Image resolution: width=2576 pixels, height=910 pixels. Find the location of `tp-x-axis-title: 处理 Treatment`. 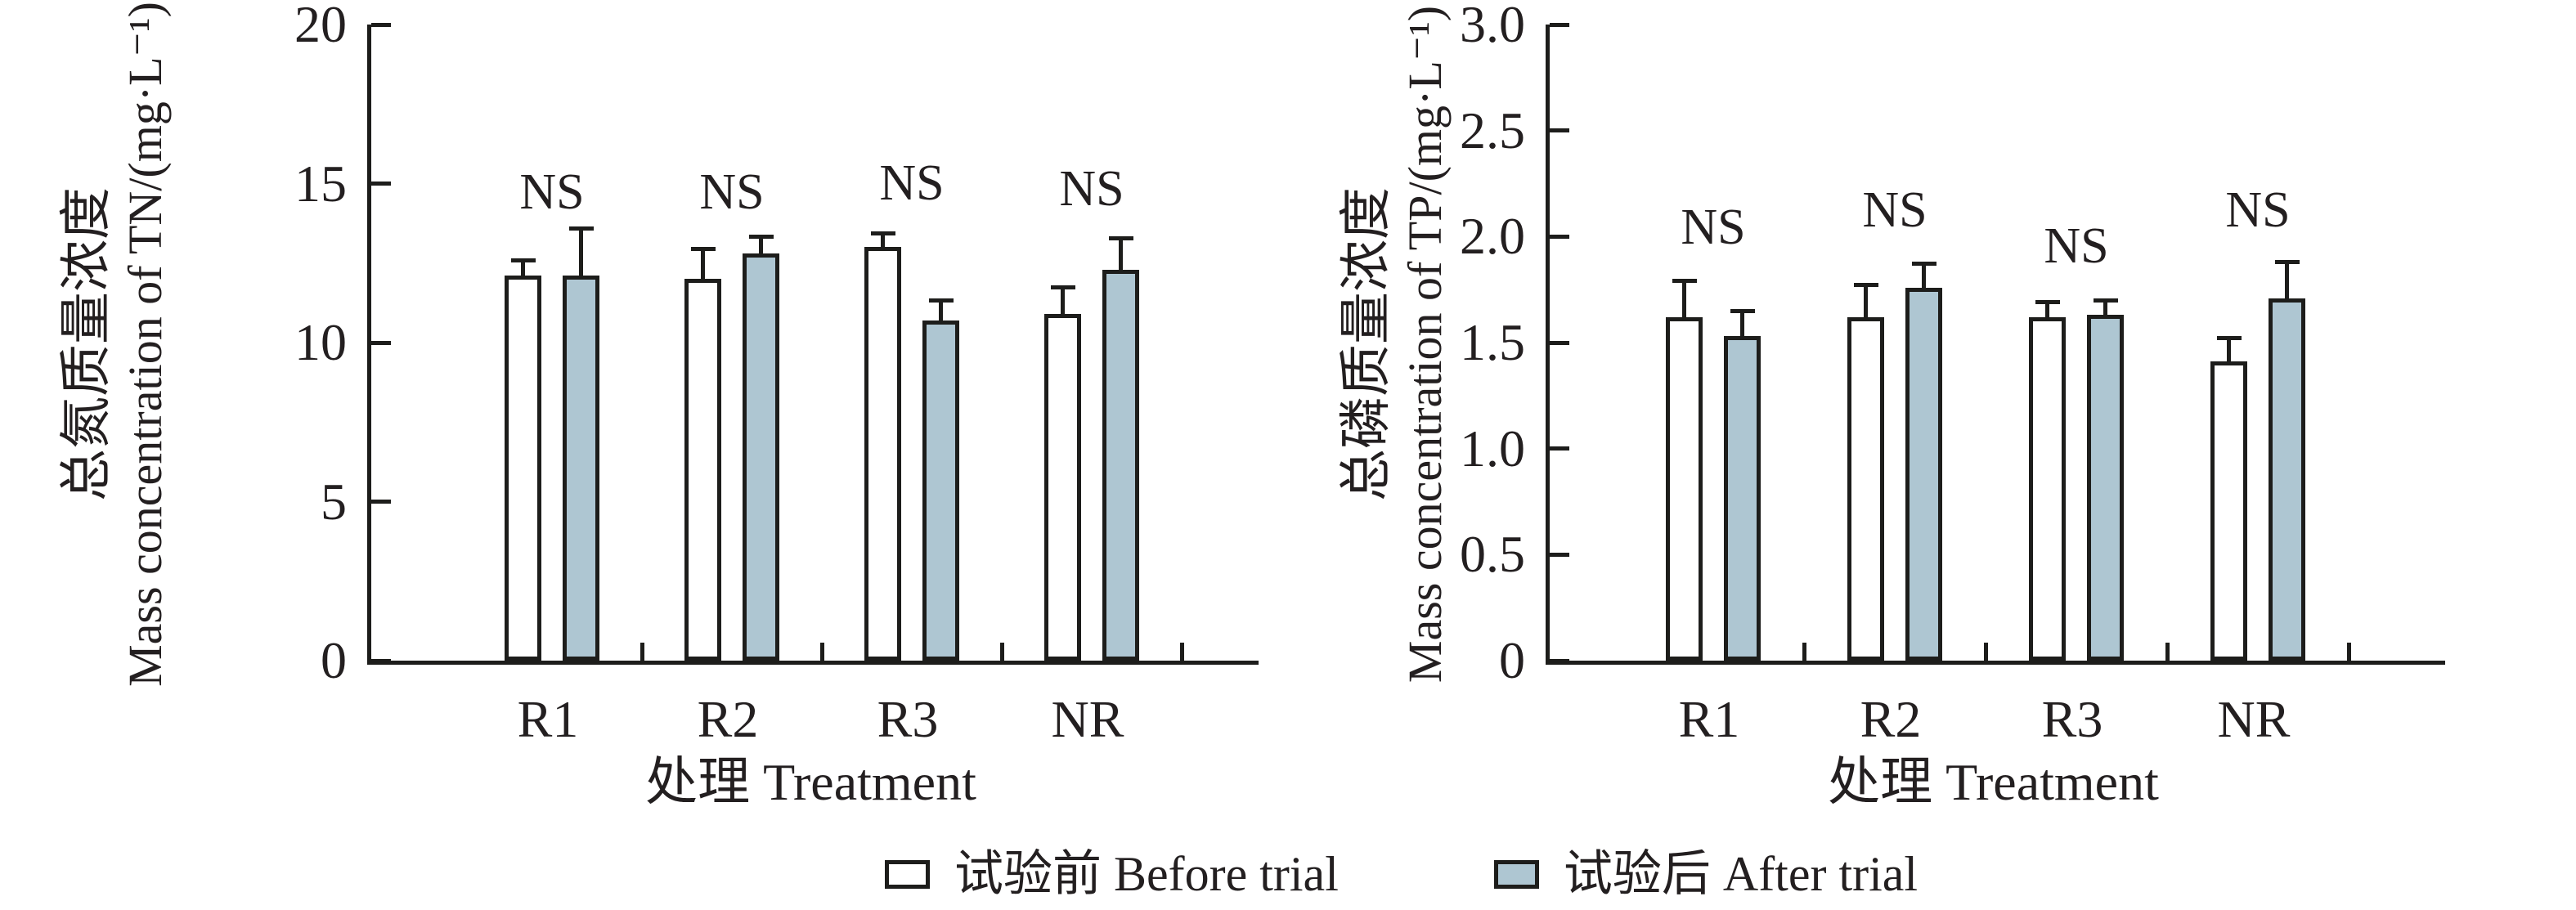

tp-x-axis-title: 处理 Treatment is located at coordinates (1993, 782).